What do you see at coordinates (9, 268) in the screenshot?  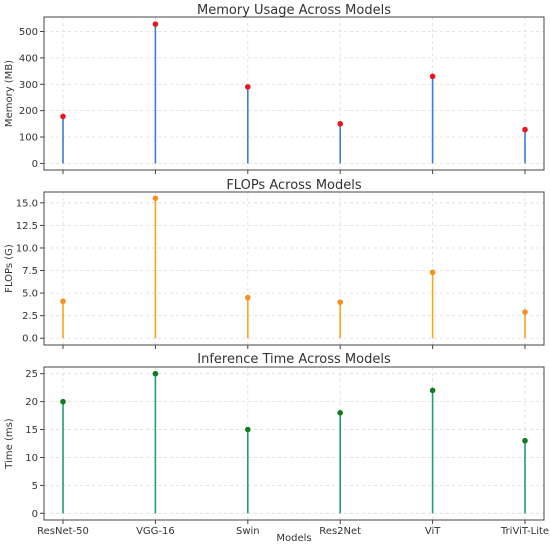 I see `y-axis-label: FLOPs (G)` at bounding box center [9, 268].